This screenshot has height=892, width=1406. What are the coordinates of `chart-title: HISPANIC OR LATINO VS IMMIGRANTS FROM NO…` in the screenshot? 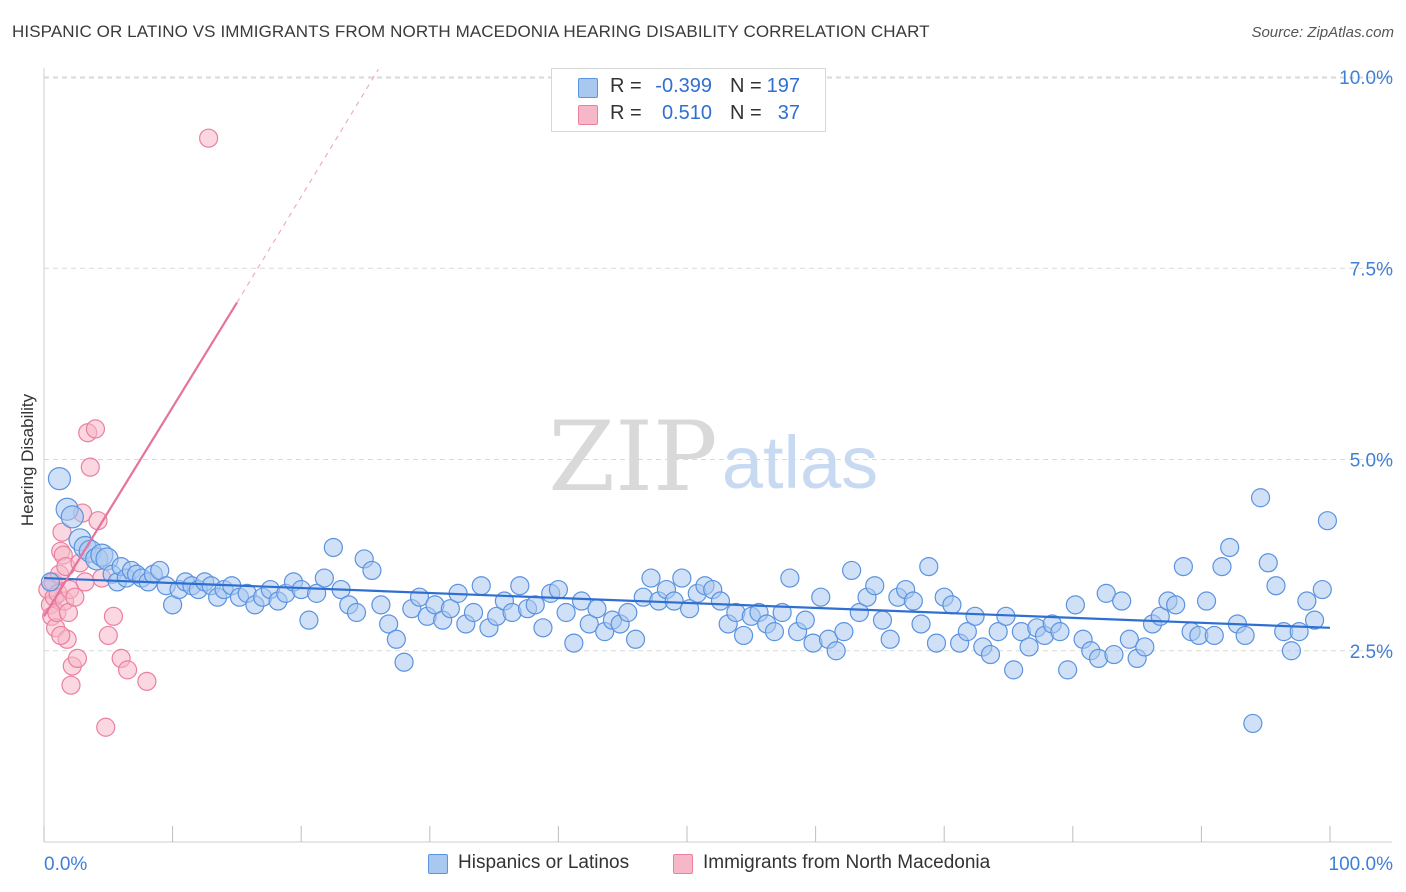 It's located at (471, 31).